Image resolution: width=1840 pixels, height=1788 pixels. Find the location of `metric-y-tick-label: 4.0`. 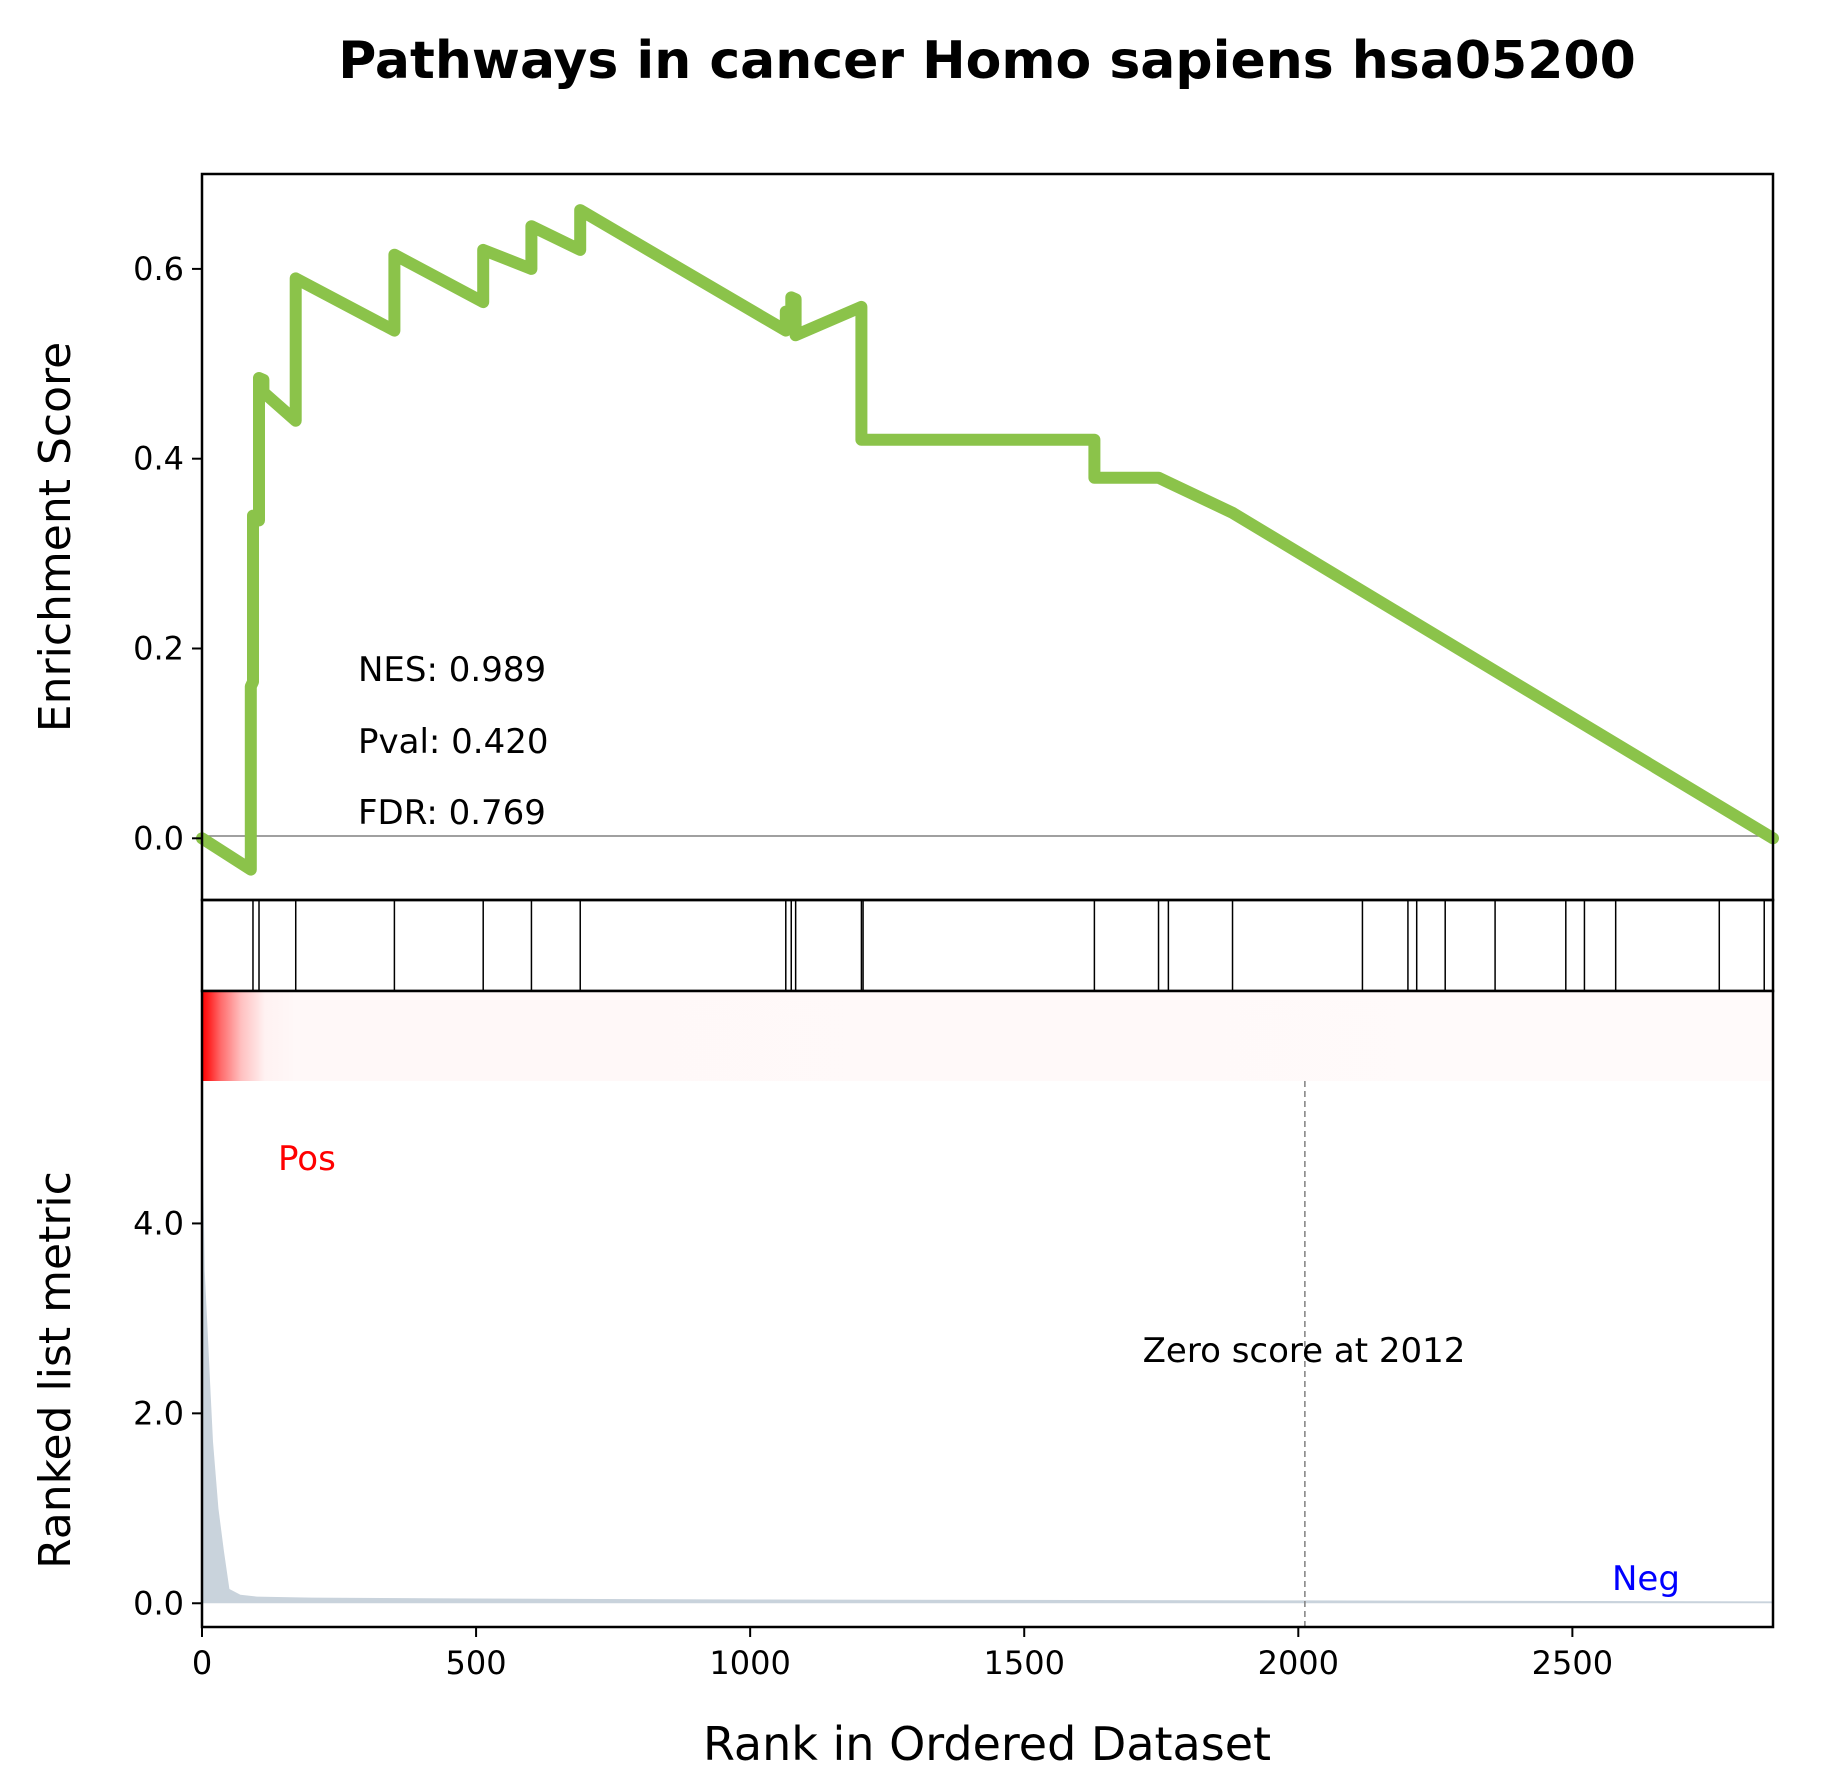

metric-y-tick-label: 4.0 is located at coordinates (158, 1223).